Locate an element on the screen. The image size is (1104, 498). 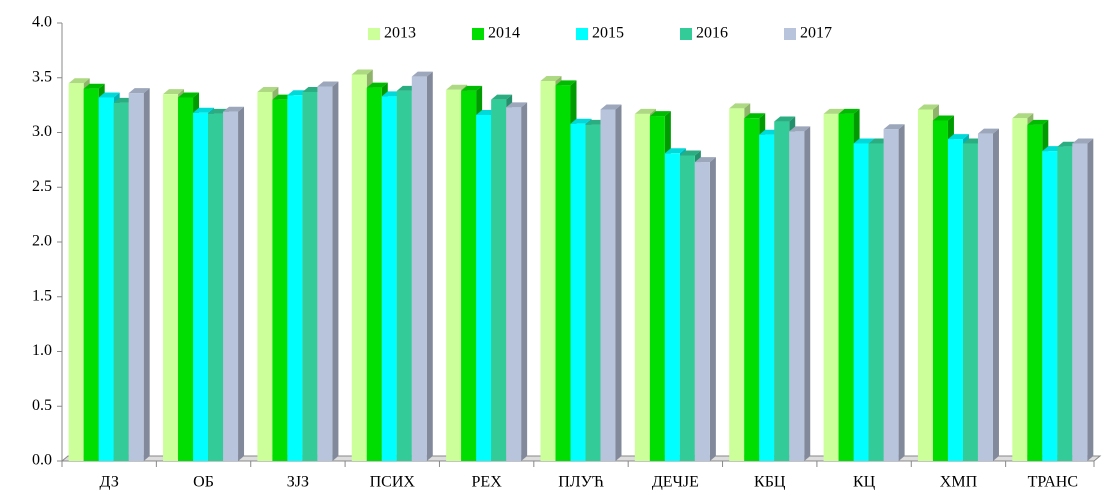
legend-label: 2015 is located at coordinates (608, 33).